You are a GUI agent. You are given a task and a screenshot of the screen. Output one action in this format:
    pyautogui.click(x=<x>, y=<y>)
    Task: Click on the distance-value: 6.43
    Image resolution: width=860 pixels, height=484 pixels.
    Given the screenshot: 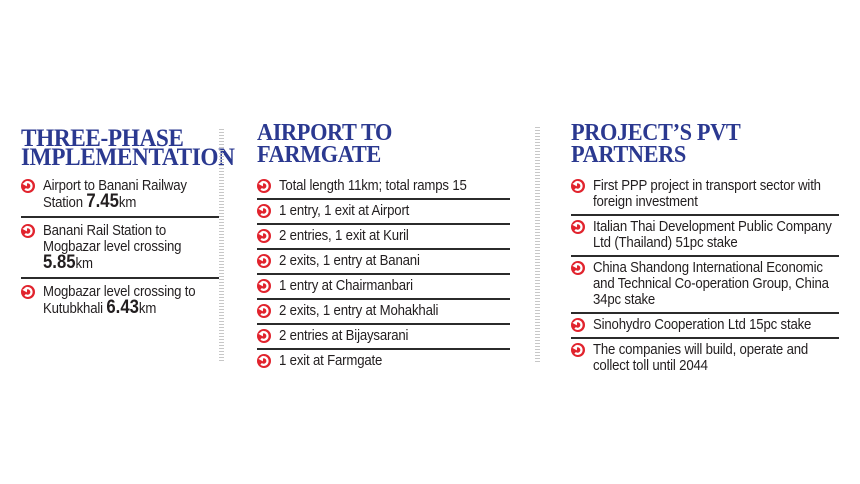 What is the action you would take?
    pyautogui.click(x=122, y=307)
    